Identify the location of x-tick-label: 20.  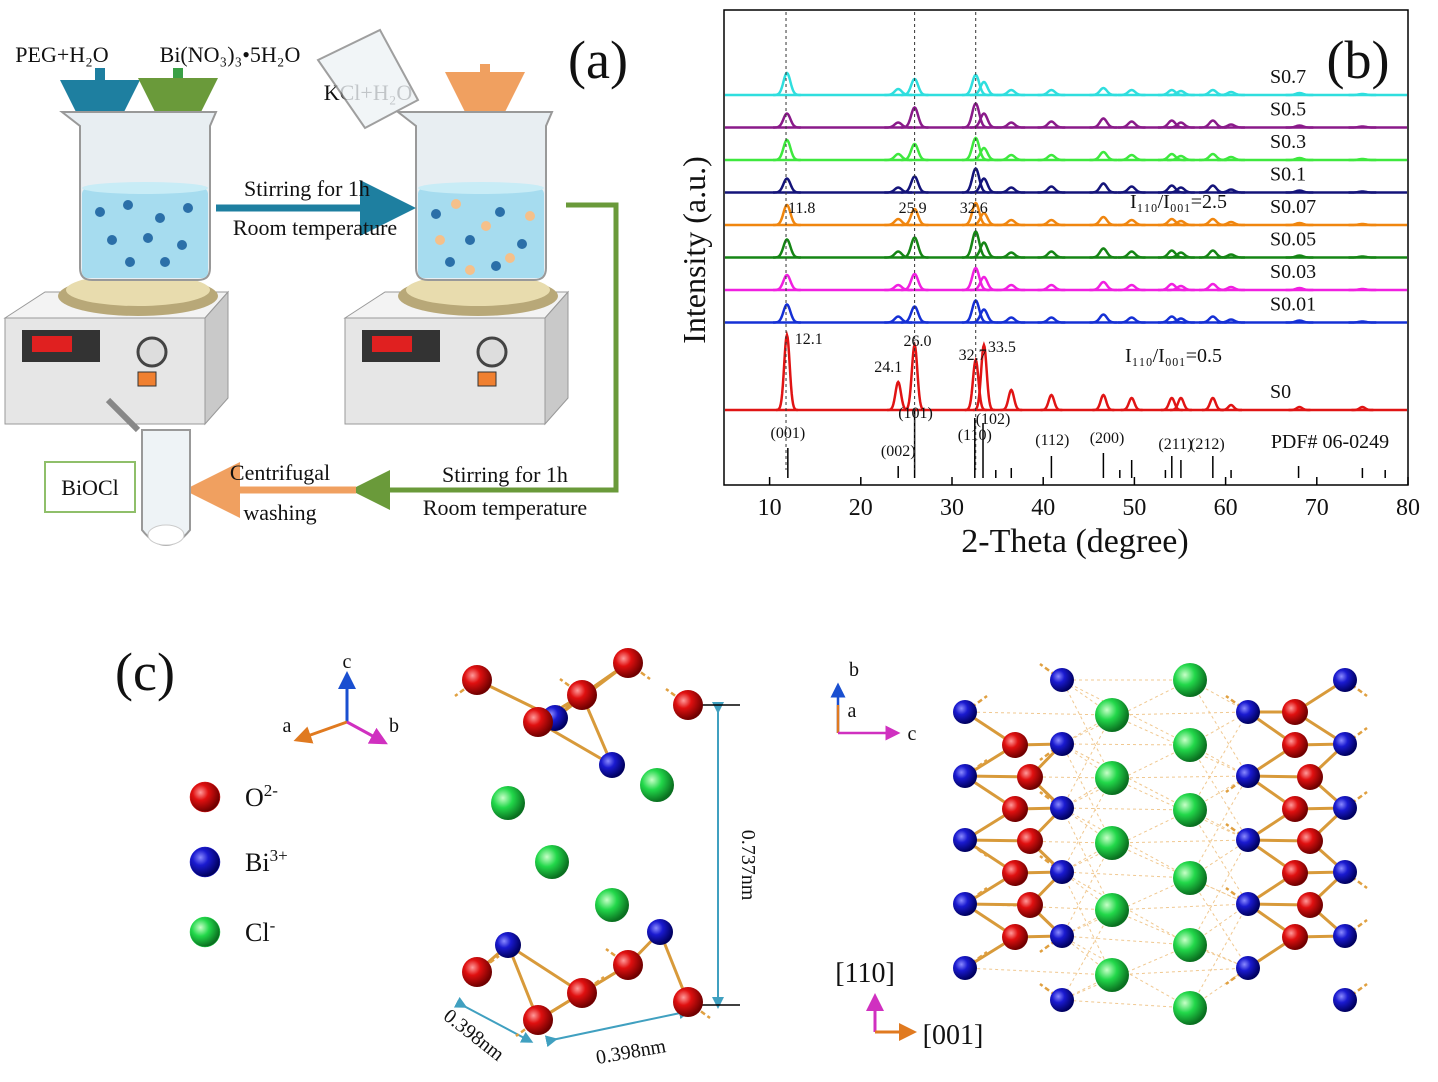
(861, 508).